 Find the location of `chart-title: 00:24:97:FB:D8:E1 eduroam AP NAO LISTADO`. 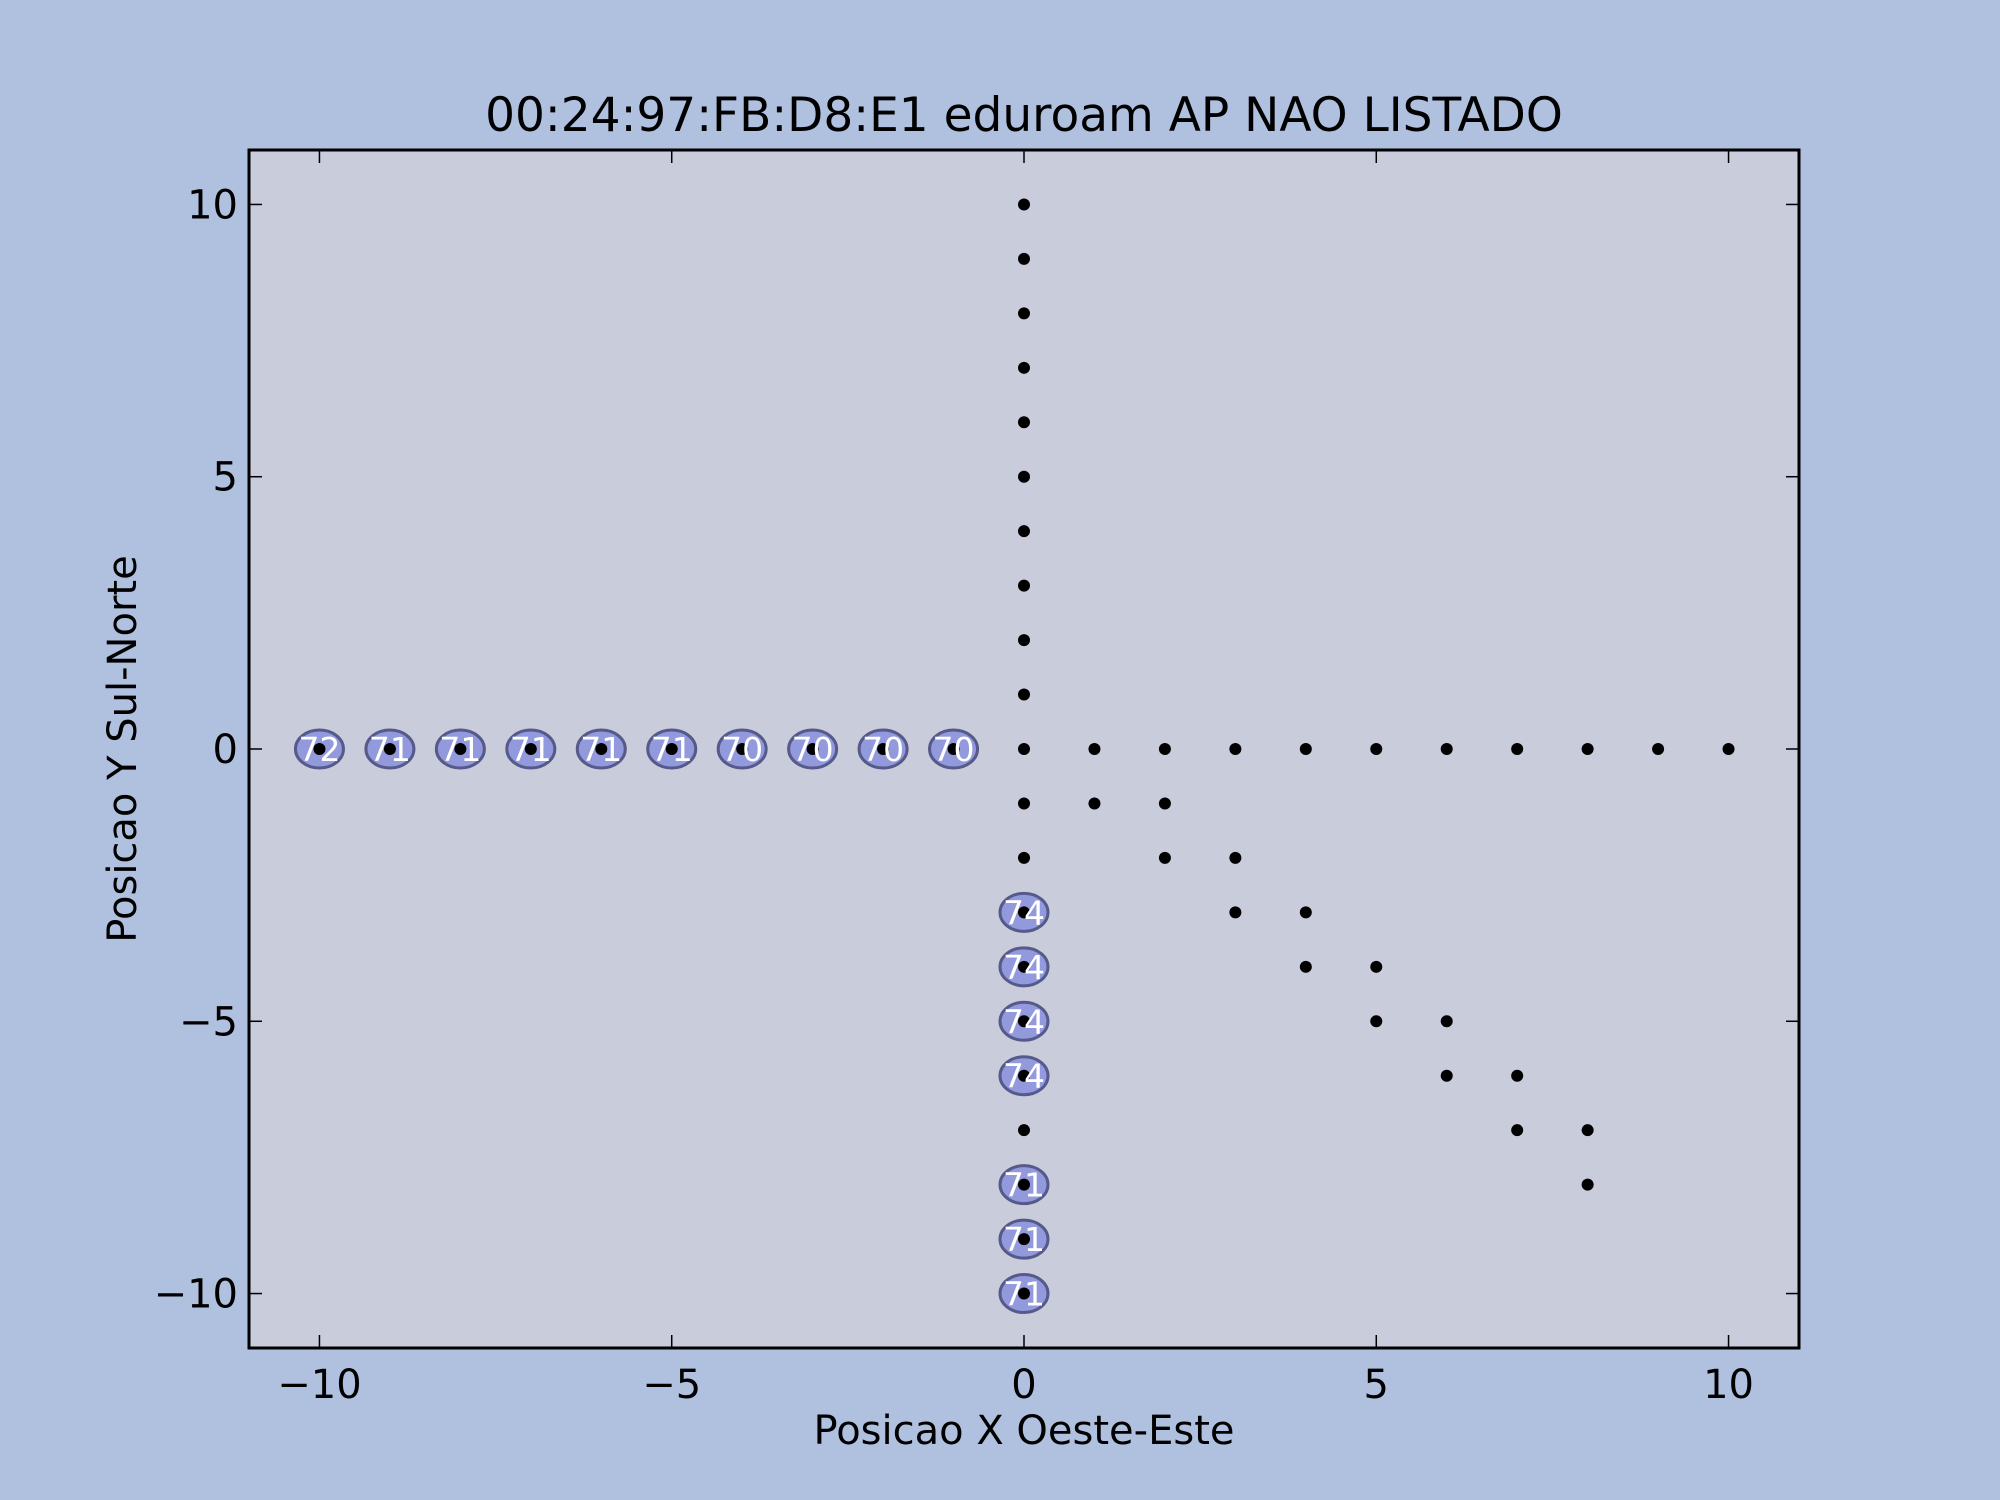

chart-title: 00:24:97:FB:D8:E1 eduroam AP NAO LISTADO is located at coordinates (1024, 115).